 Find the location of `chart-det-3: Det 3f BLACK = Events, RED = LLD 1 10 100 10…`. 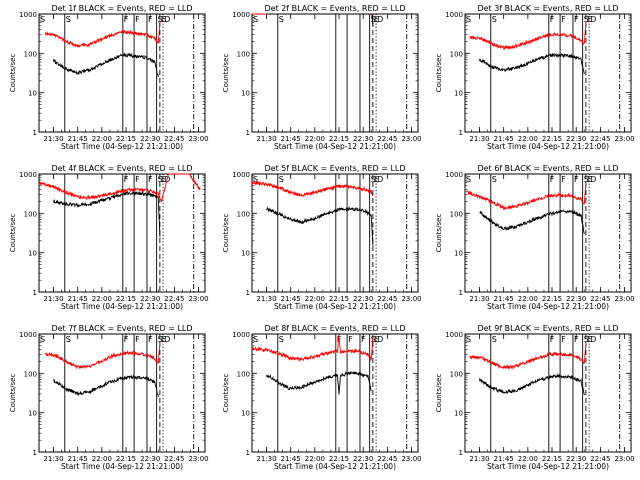

chart-det-3: Det 3f BLACK = Events, RED = LLD 1 10 100 10… is located at coordinates (535, 77).